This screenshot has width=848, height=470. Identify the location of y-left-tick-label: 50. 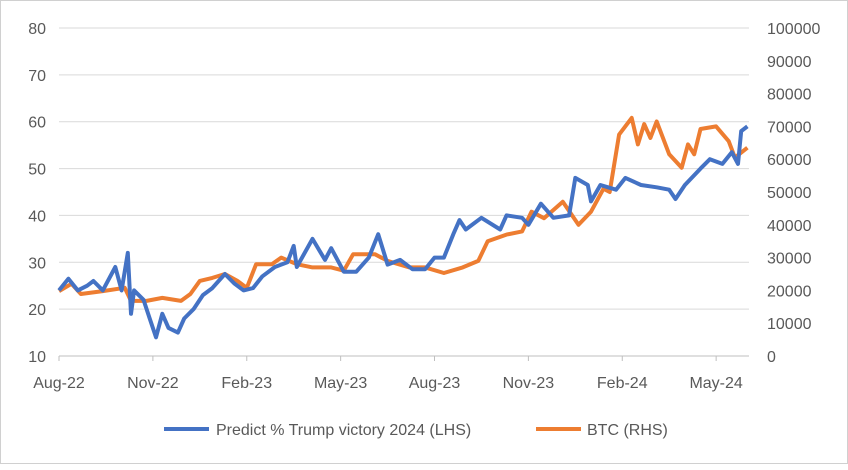
(37, 170).